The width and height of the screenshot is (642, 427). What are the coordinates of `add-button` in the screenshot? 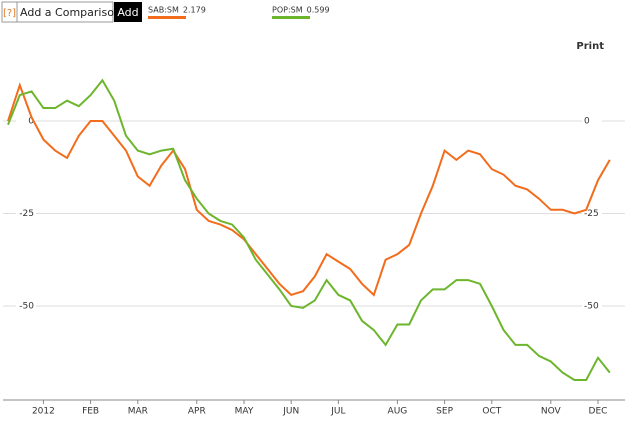 It's located at (128, 12).